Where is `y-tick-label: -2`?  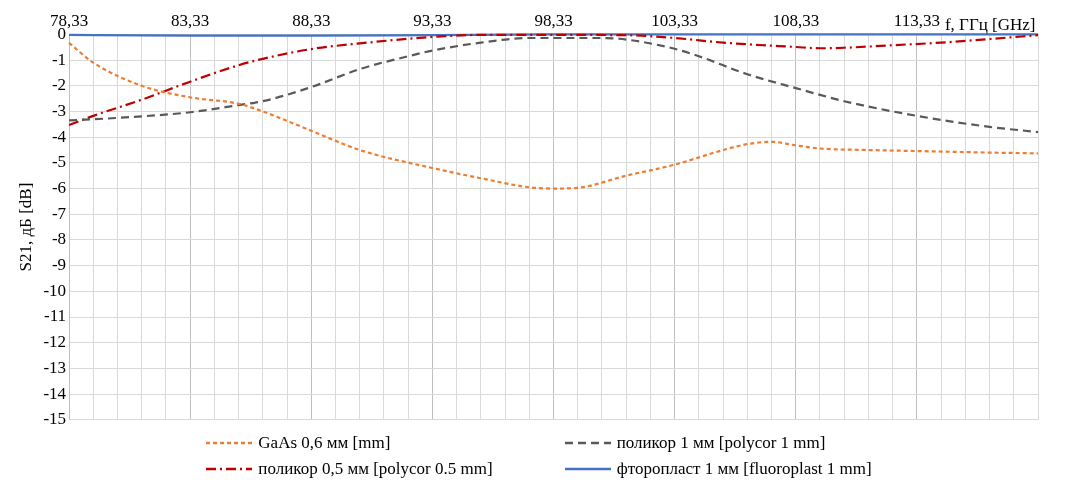 y-tick-label: -2 is located at coordinates (59, 85).